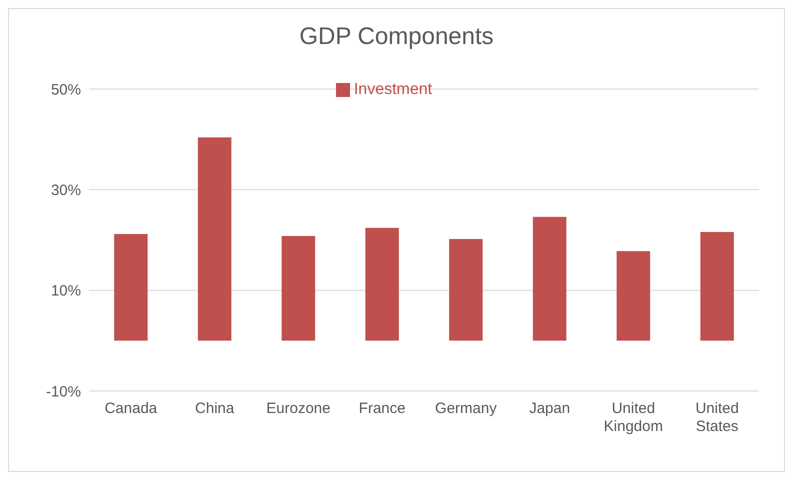 The image size is (791, 478). What do you see at coordinates (65, 291) in the screenshot?
I see `y-tick-label: 10%` at bounding box center [65, 291].